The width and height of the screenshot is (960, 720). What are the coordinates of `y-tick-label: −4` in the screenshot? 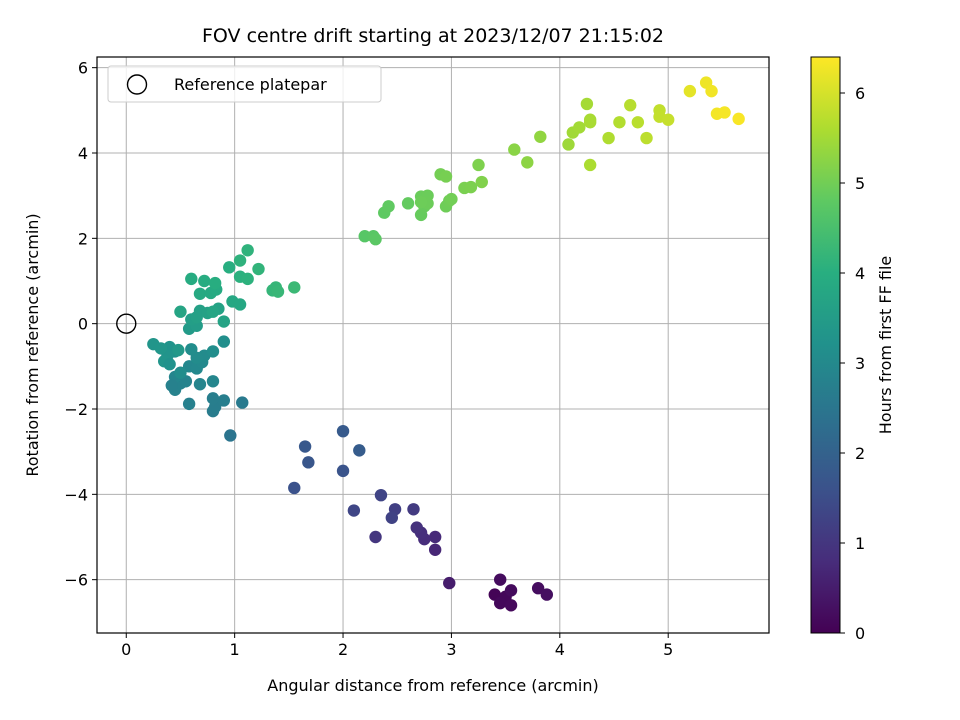 It's located at (76, 494).